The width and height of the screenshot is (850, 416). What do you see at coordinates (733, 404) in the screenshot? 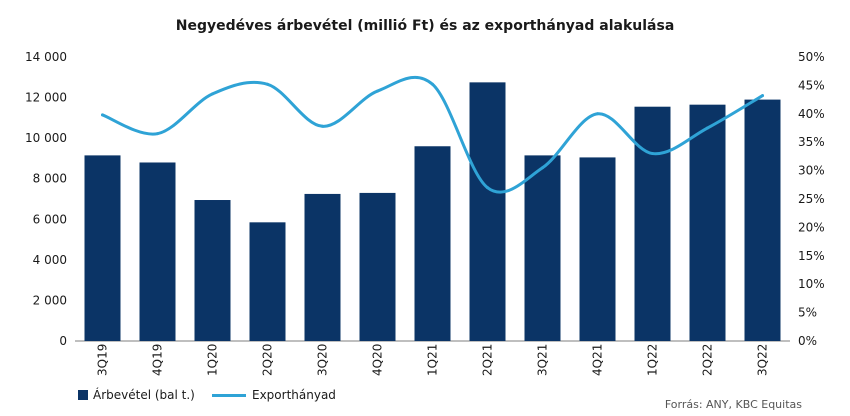
I see `source-note: Forrás: ANY, KBC Equitas` at bounding box center [733, 404].